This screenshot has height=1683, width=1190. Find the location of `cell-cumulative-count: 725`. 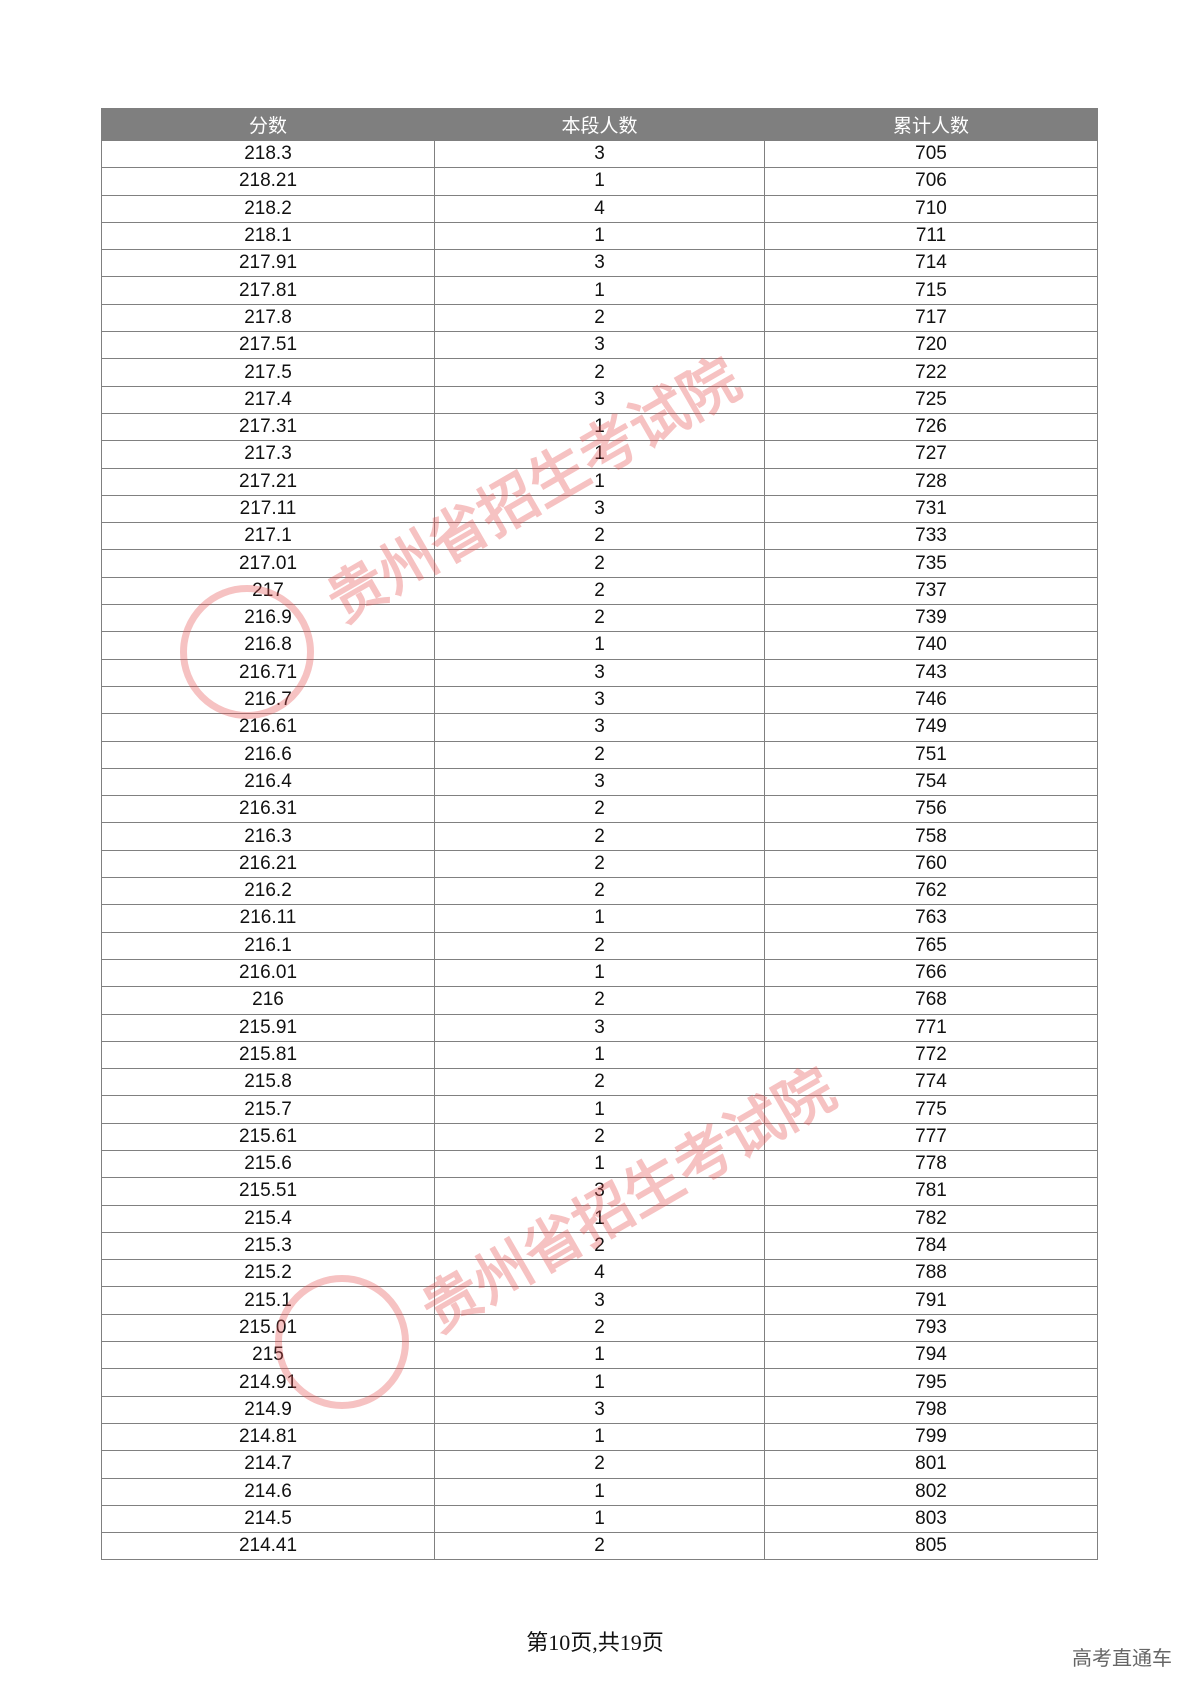

cell-cumulative-count: 725 is located at coordinates (931, 399).